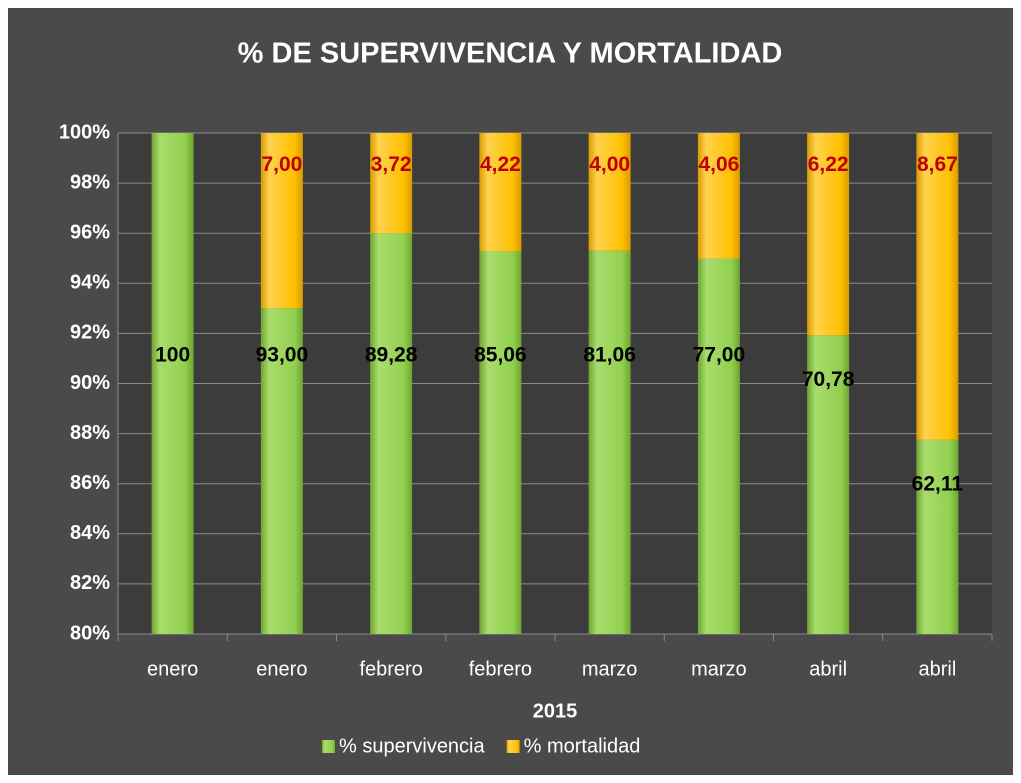  Describe the element at coordinates (718, 164) in the screenshot. I see `data-label: 4,06` at that location.